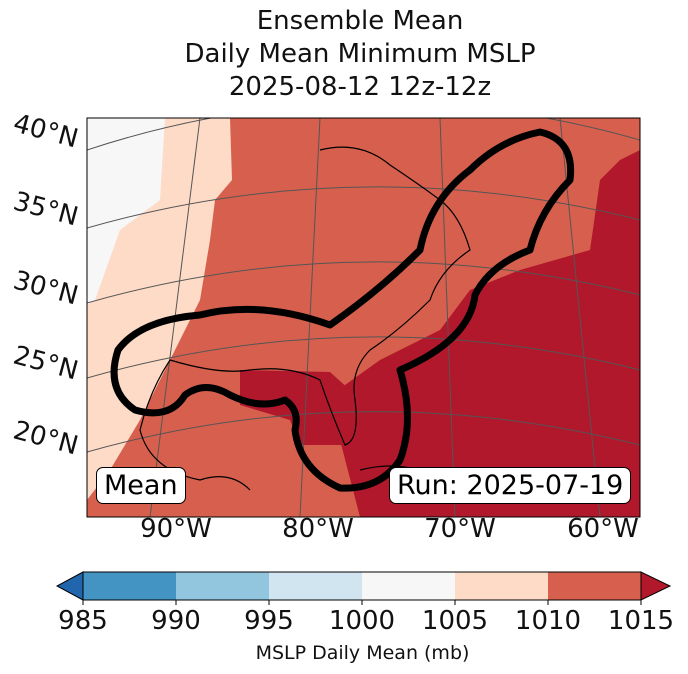 The image size is (688, 674). I want to click on lon-label-90: 90°W, so click(176, 529).